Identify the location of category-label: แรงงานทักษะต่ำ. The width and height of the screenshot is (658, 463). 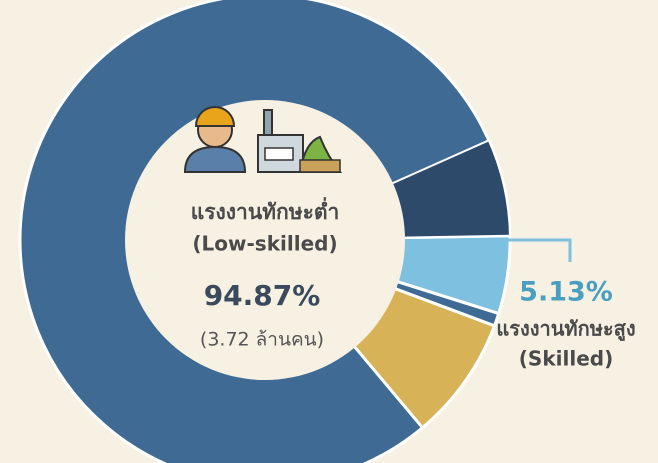
(265, 210).